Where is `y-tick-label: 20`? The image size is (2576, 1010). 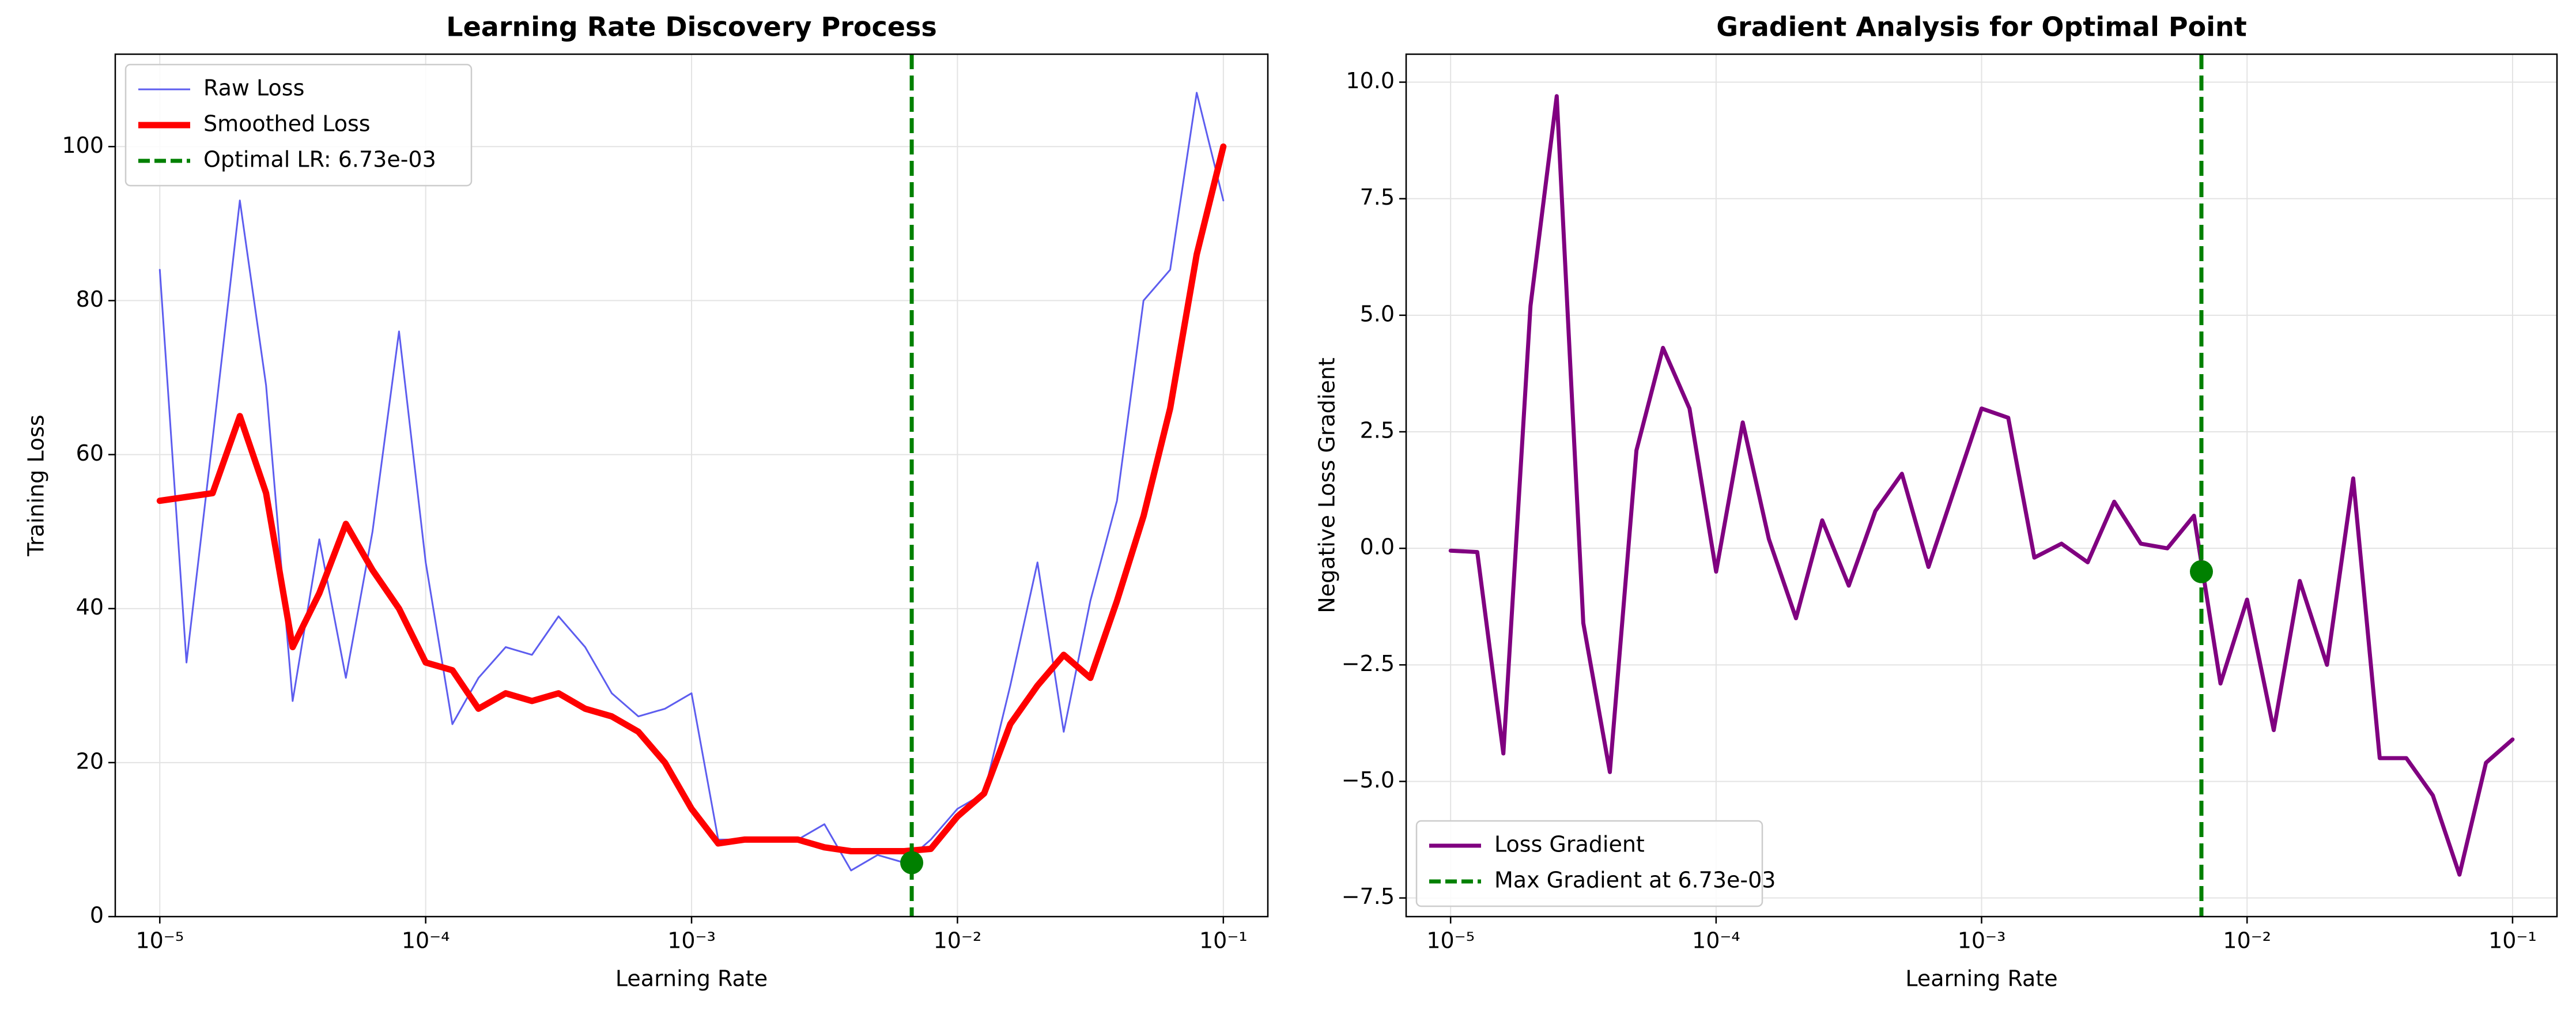
y-tick-label: 20 is located at coordinates (90, 761).